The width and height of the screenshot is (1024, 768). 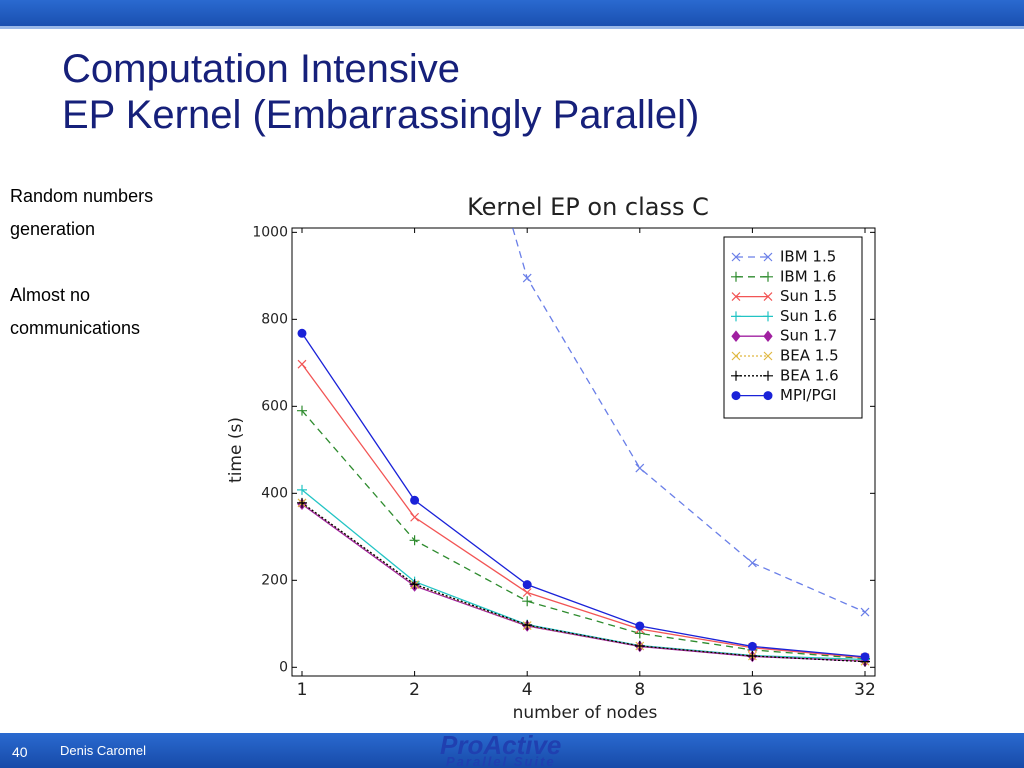 What do you see at coordinates (270, 232) in the screenshot?
I see `y-tick-label: 1000` at bounding box center [270, 232].